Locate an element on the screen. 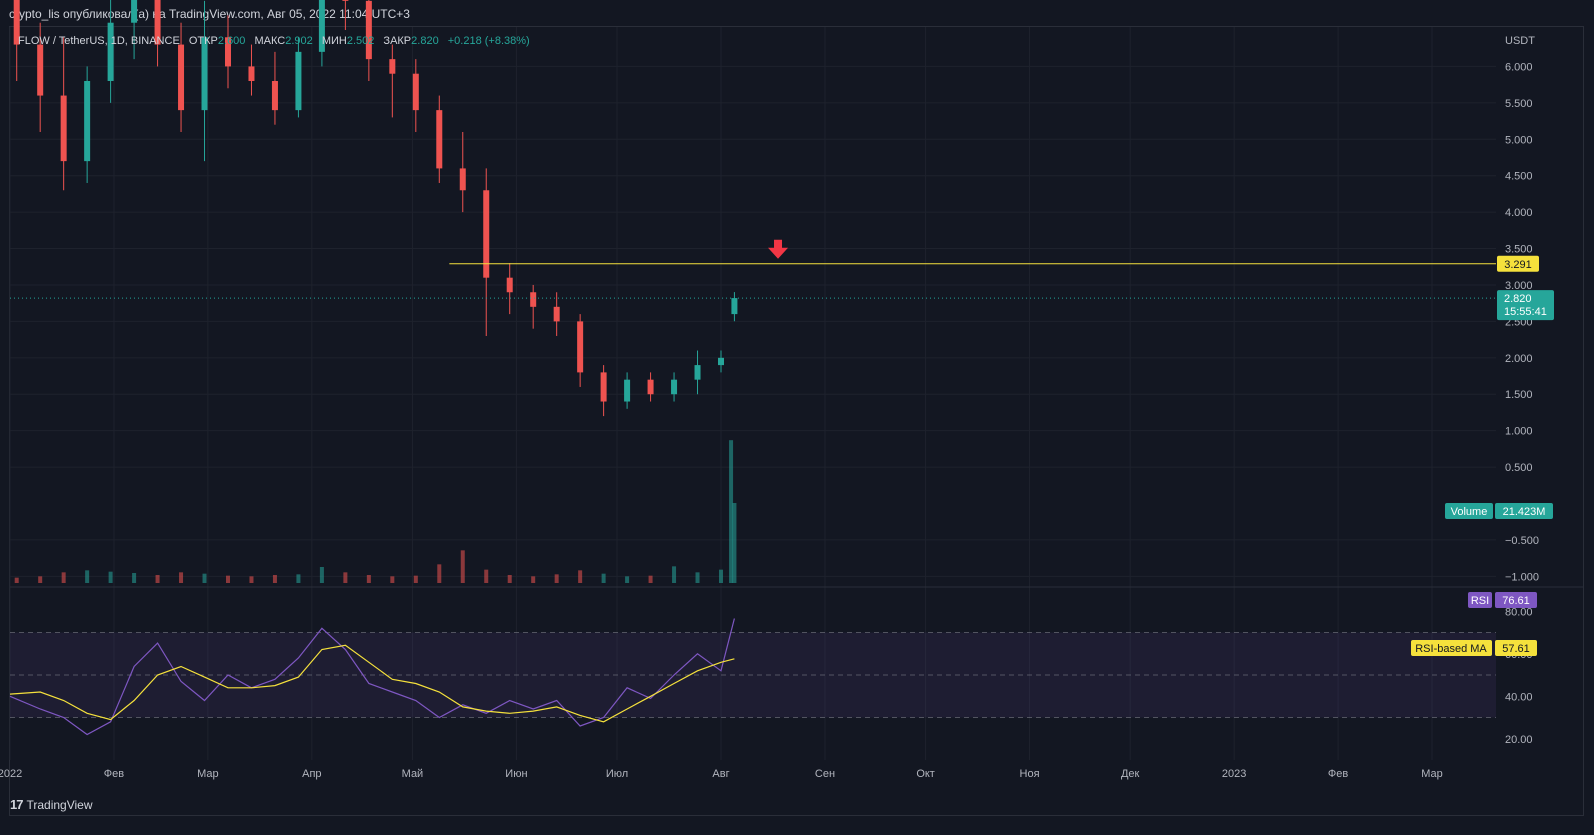 Image resolution: width=1594 pixels, height=835 pixels. high-value: 2.902 is located at coordinates (299, 41).